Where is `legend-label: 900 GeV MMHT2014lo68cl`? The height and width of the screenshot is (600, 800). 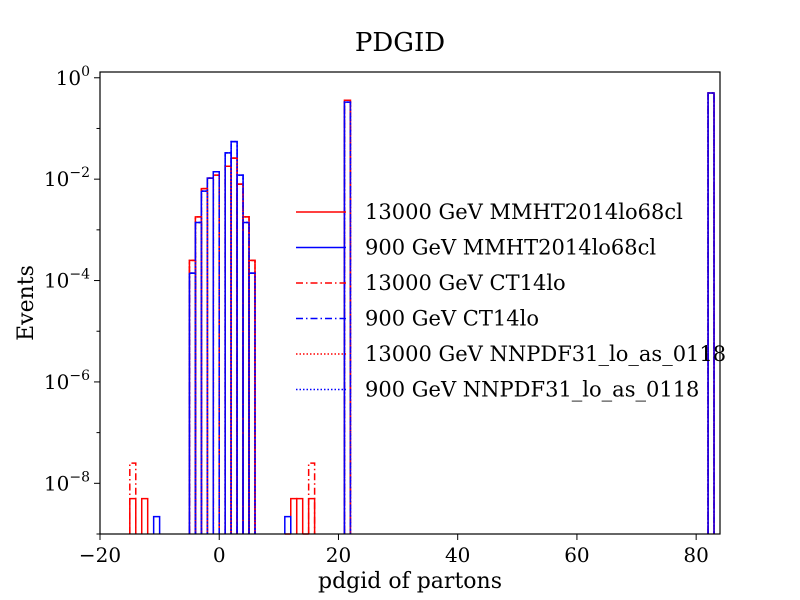
legend-label: 900 GeV MMHT2014lo68cl is located at coordinates (510, 248).